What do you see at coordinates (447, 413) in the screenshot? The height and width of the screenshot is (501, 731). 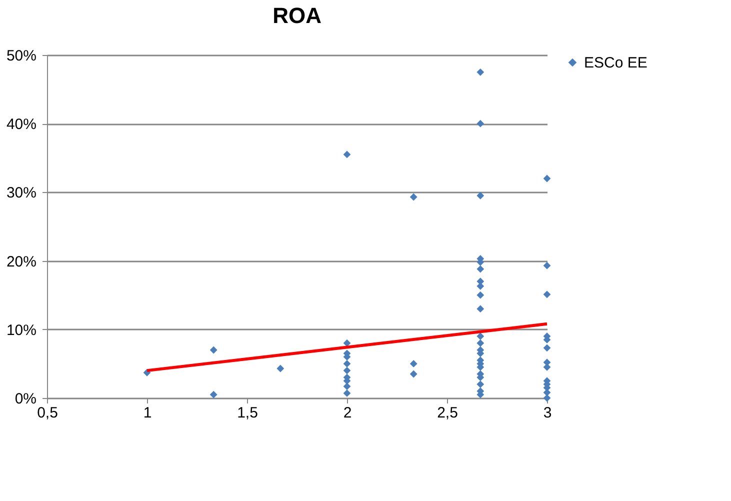 I see `x-tick-label: 2,5` at bounding box center [447, 413].